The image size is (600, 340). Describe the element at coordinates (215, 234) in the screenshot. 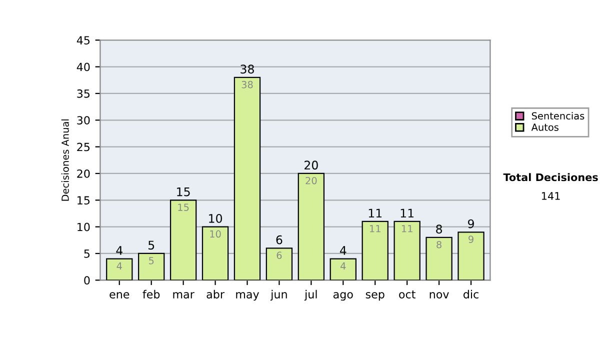

I see `data-label: 10` at that location.